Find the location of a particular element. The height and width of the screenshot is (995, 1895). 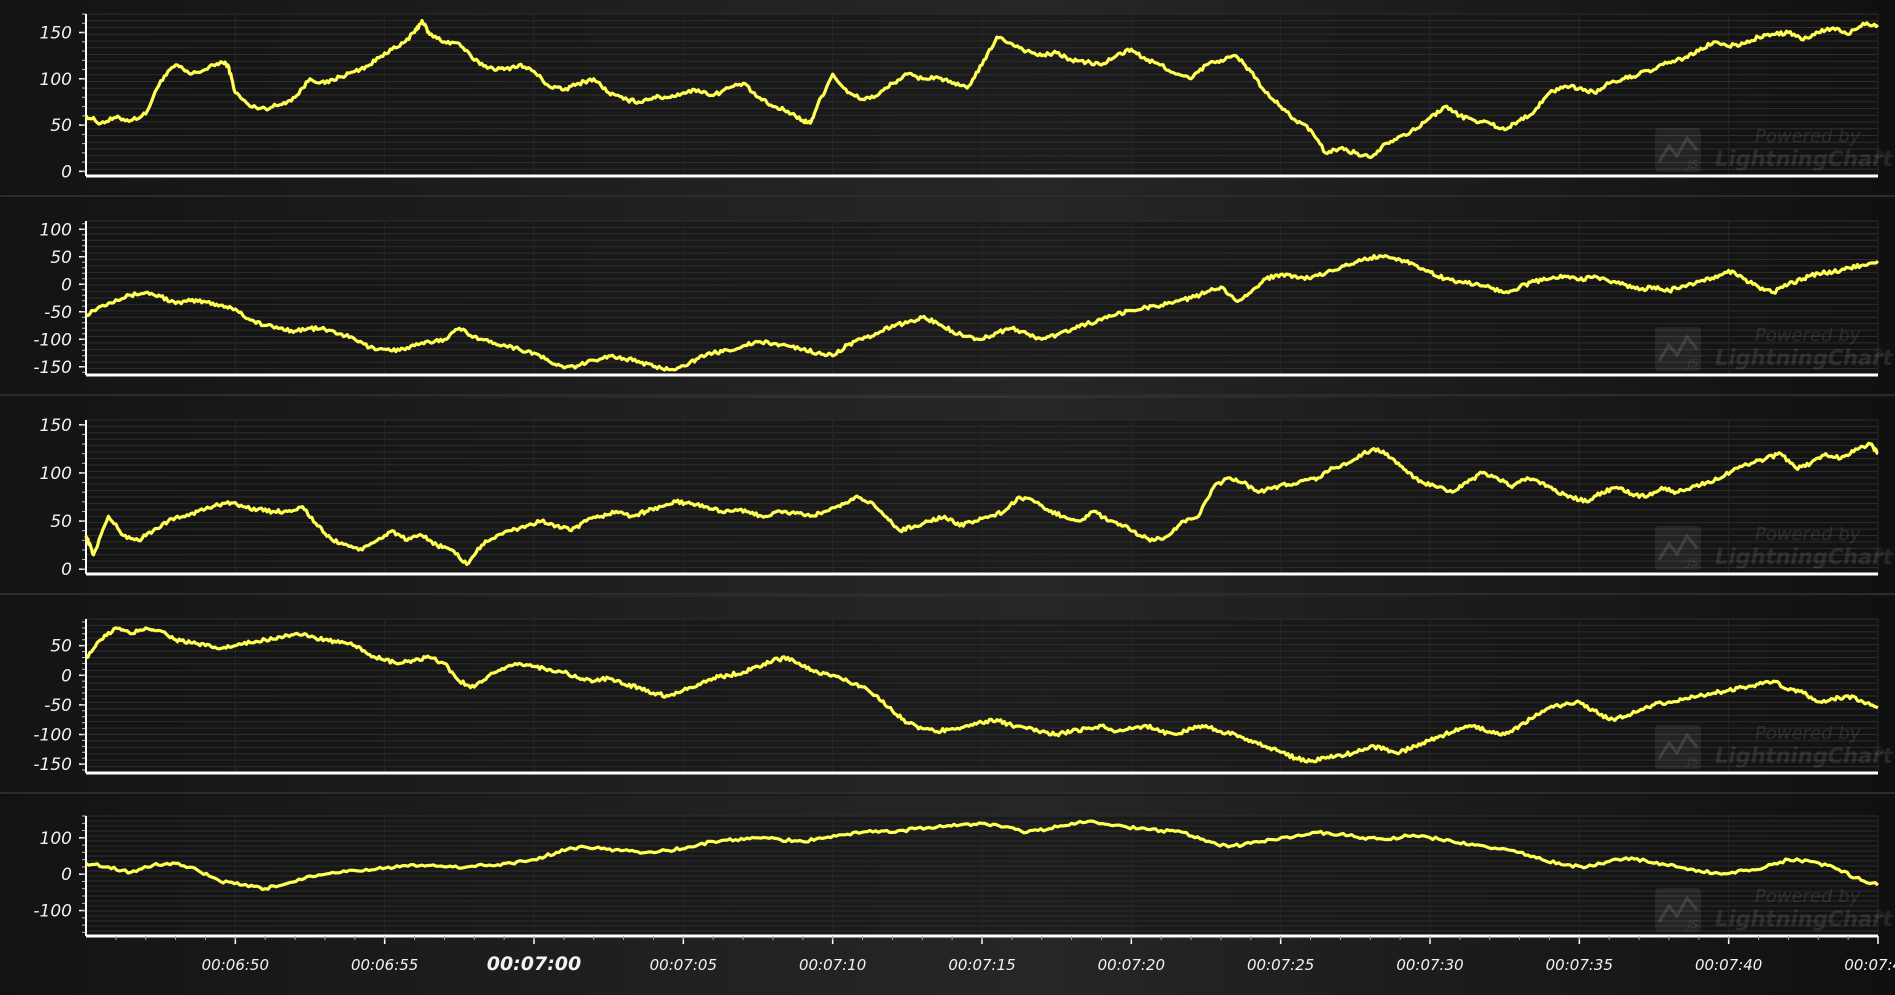

x-tick-label: 00:07:10 is located at coordinates (832, 965).